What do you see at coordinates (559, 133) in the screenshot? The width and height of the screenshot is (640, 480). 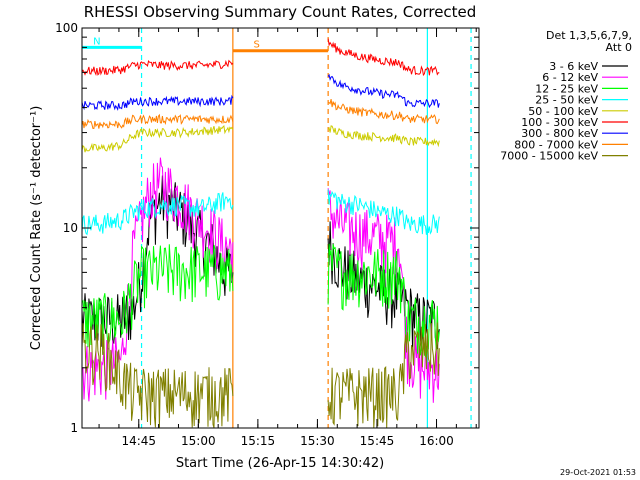 I see `legend-label: 300 - 800 keV` at bounding box center [559, 133].